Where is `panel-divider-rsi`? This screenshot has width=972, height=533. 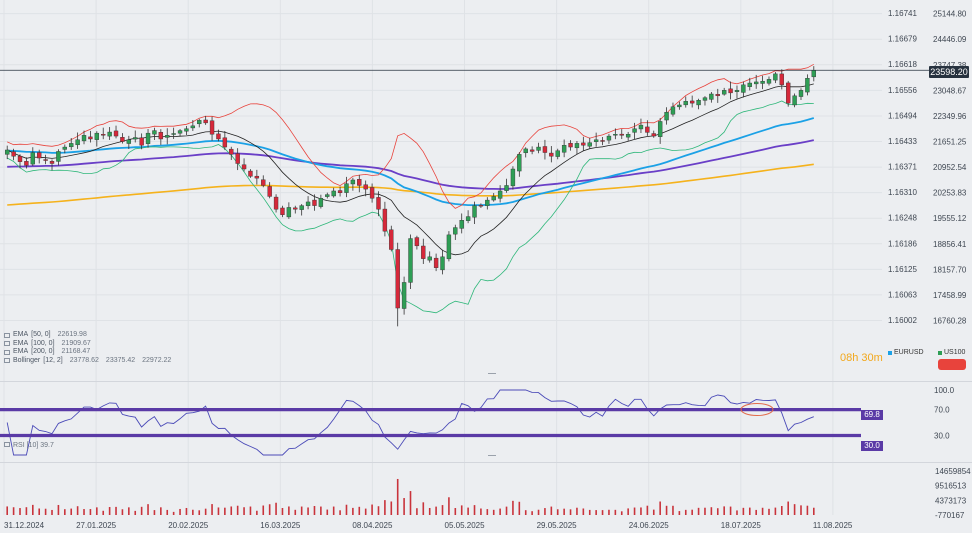
panel-divider-rsi is located at coordinates (486, 462).